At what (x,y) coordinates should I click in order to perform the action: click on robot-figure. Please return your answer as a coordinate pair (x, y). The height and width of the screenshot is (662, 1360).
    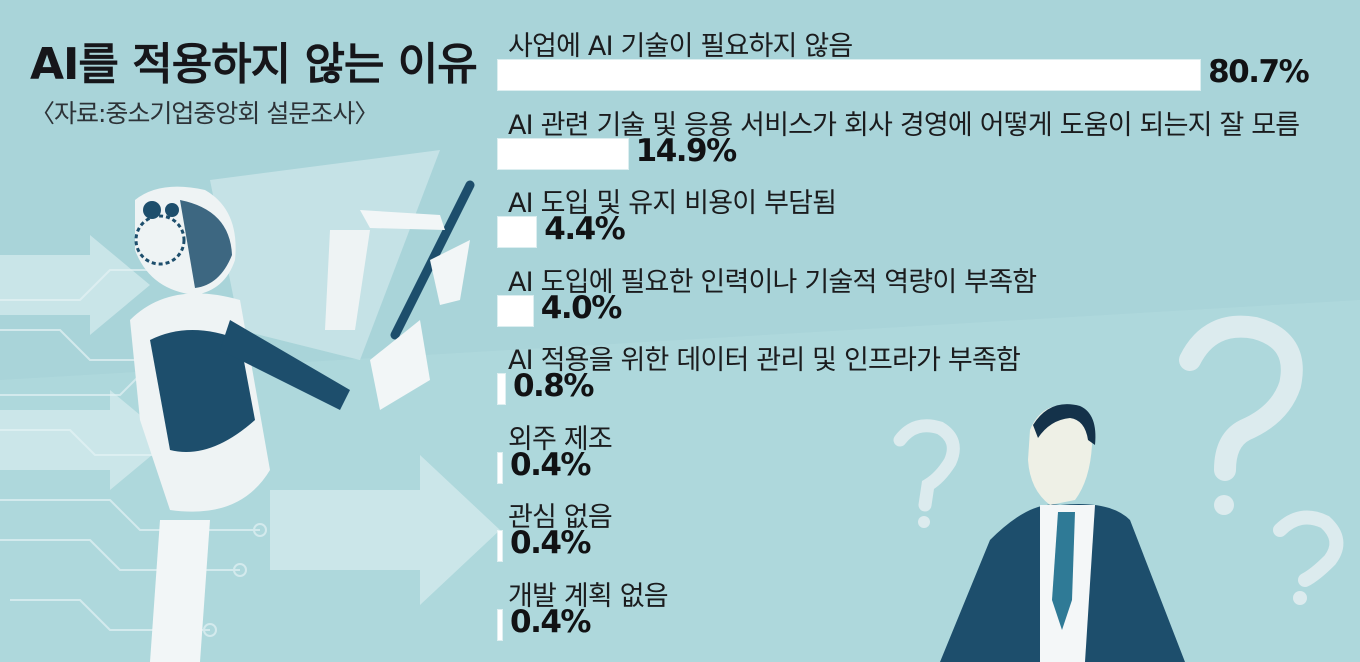
    Looking at the image, I should click on (250, 424).